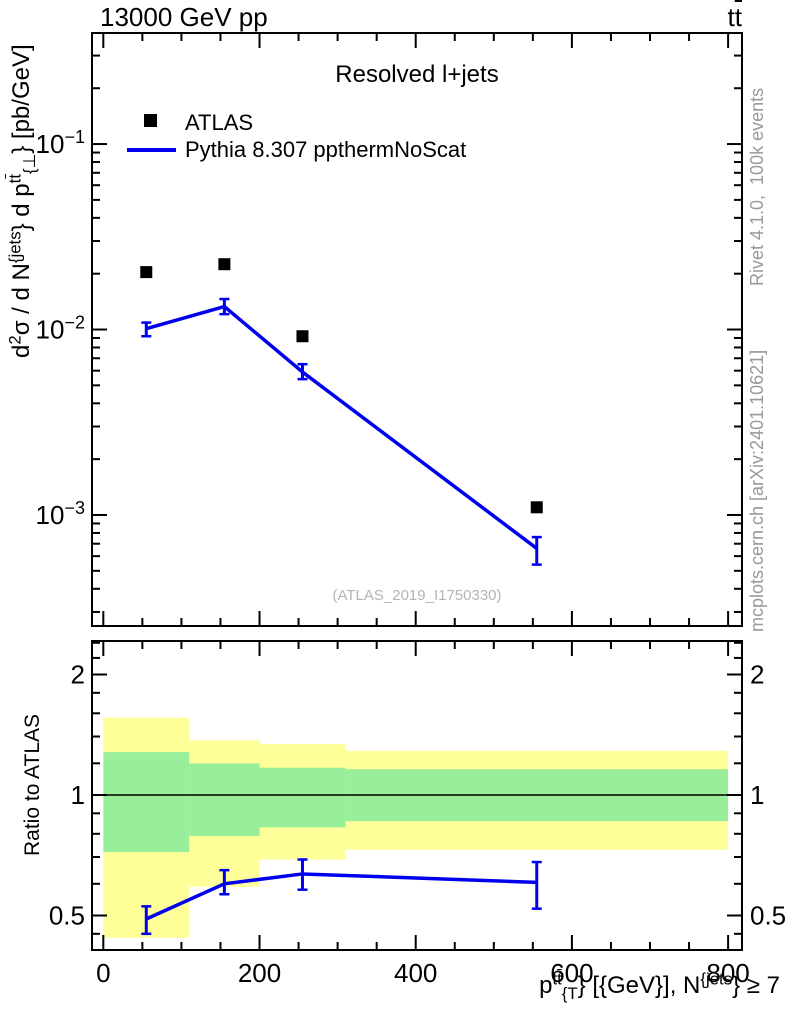 The image size is (786, 1024). Describe the element at coordinates (259, 973) in the screenshot. I see `svg-text: 200` at that location.